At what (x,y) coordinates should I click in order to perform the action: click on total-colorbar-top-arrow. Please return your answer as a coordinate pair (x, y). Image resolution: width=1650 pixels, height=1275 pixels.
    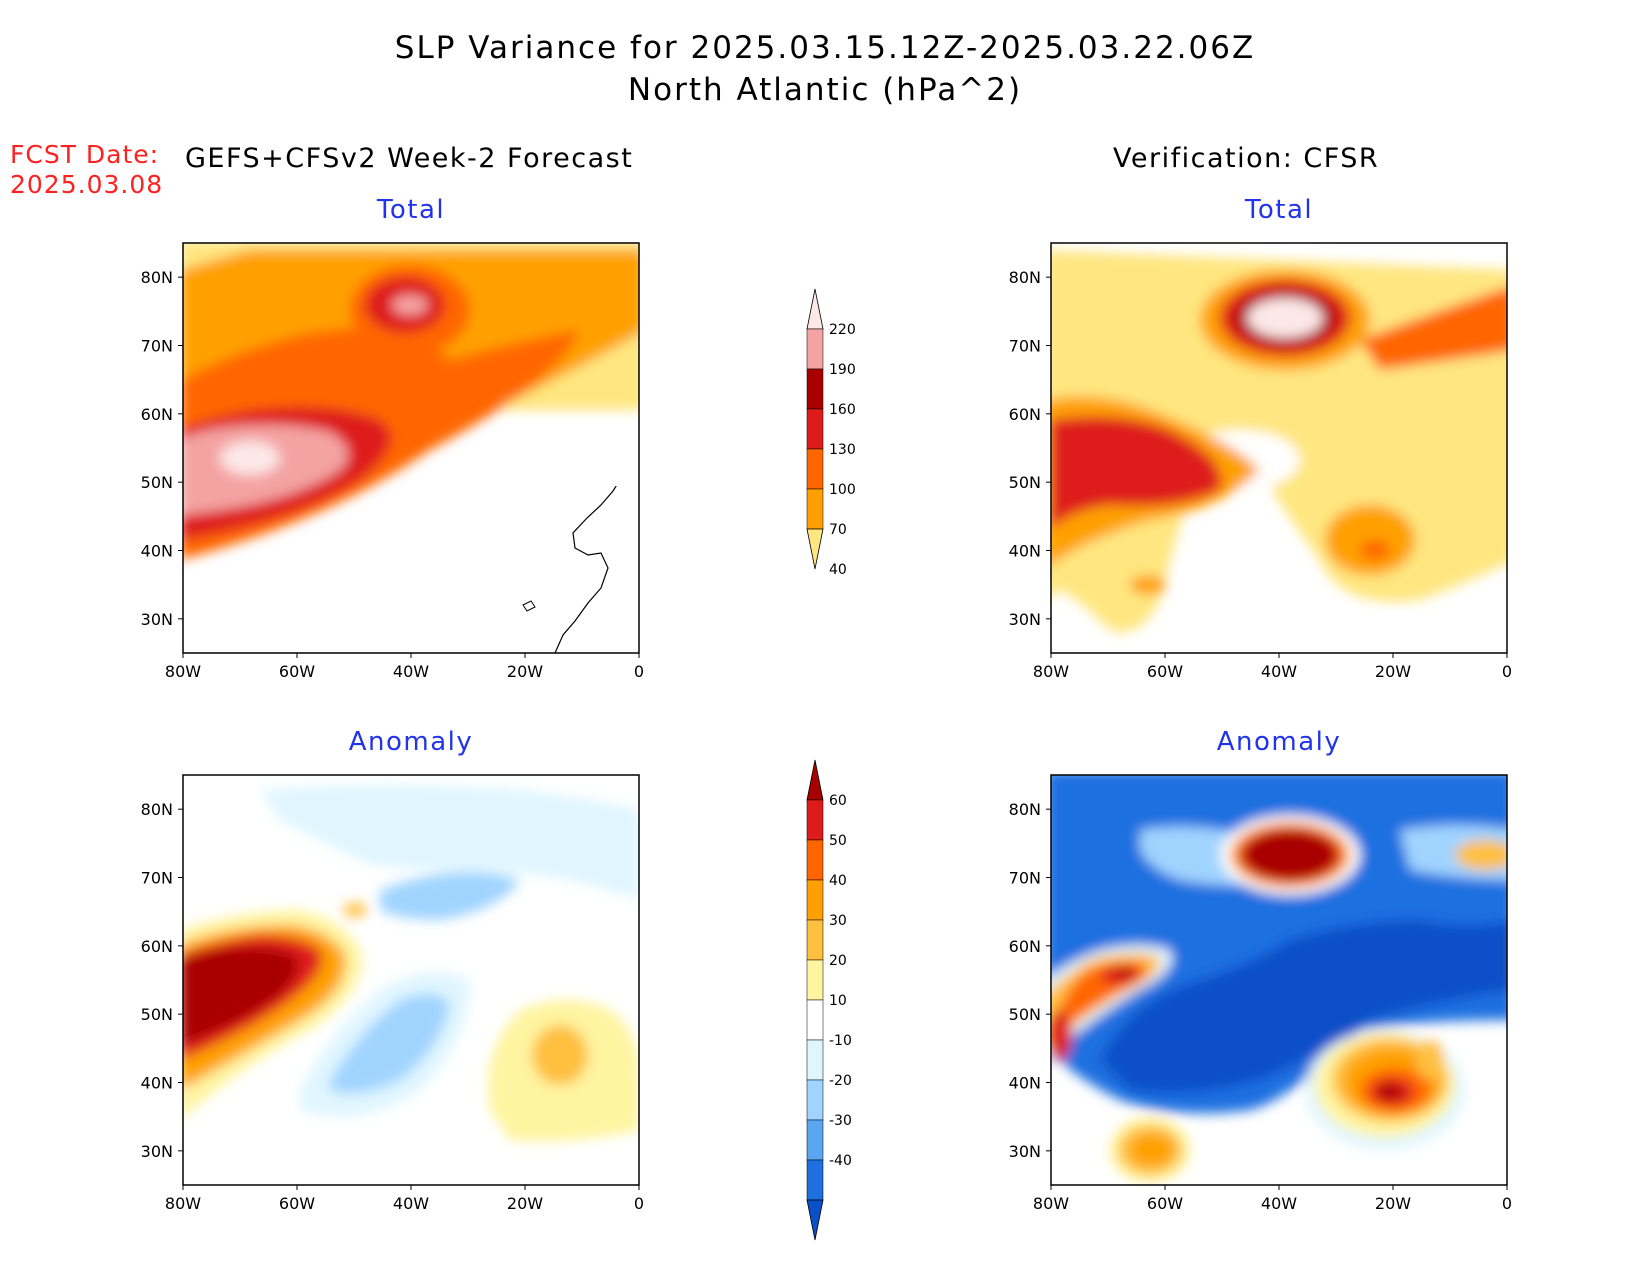
    Looking at the image, I should click on (815, 309).